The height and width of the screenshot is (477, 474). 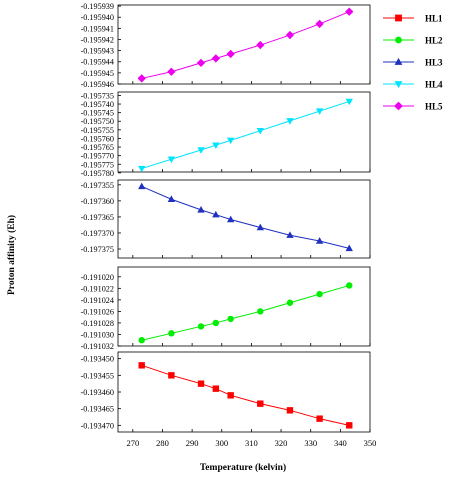 I want to click on series-line-hl3, so click(x=245, y=217).